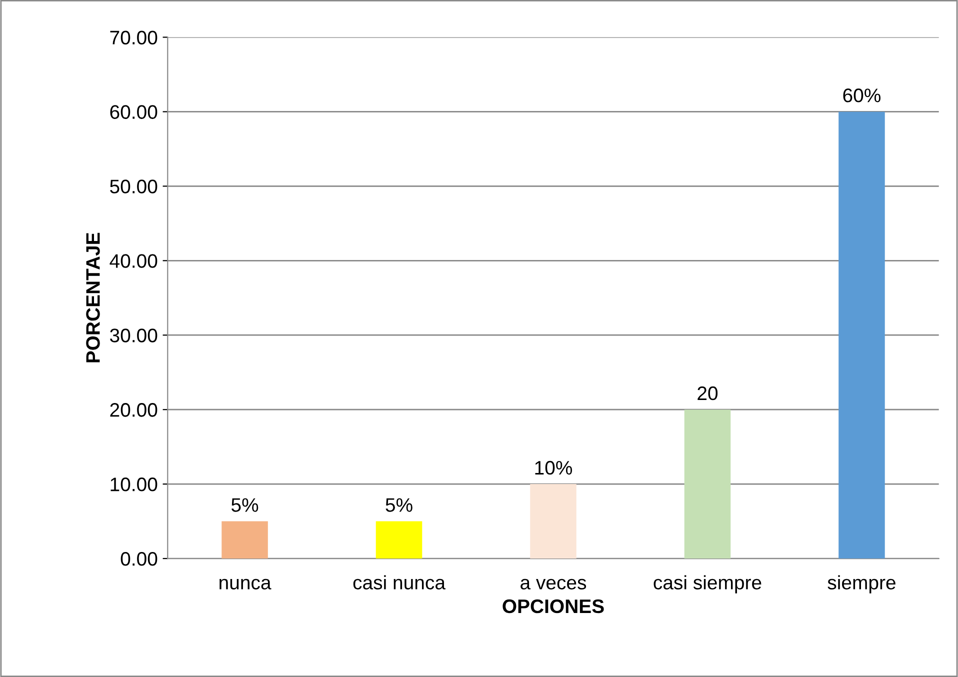  What do you see at coordinates (139, 559) in the screenshot?
I see `y-tick-label: 0.00` at bounding box center [139, 559].